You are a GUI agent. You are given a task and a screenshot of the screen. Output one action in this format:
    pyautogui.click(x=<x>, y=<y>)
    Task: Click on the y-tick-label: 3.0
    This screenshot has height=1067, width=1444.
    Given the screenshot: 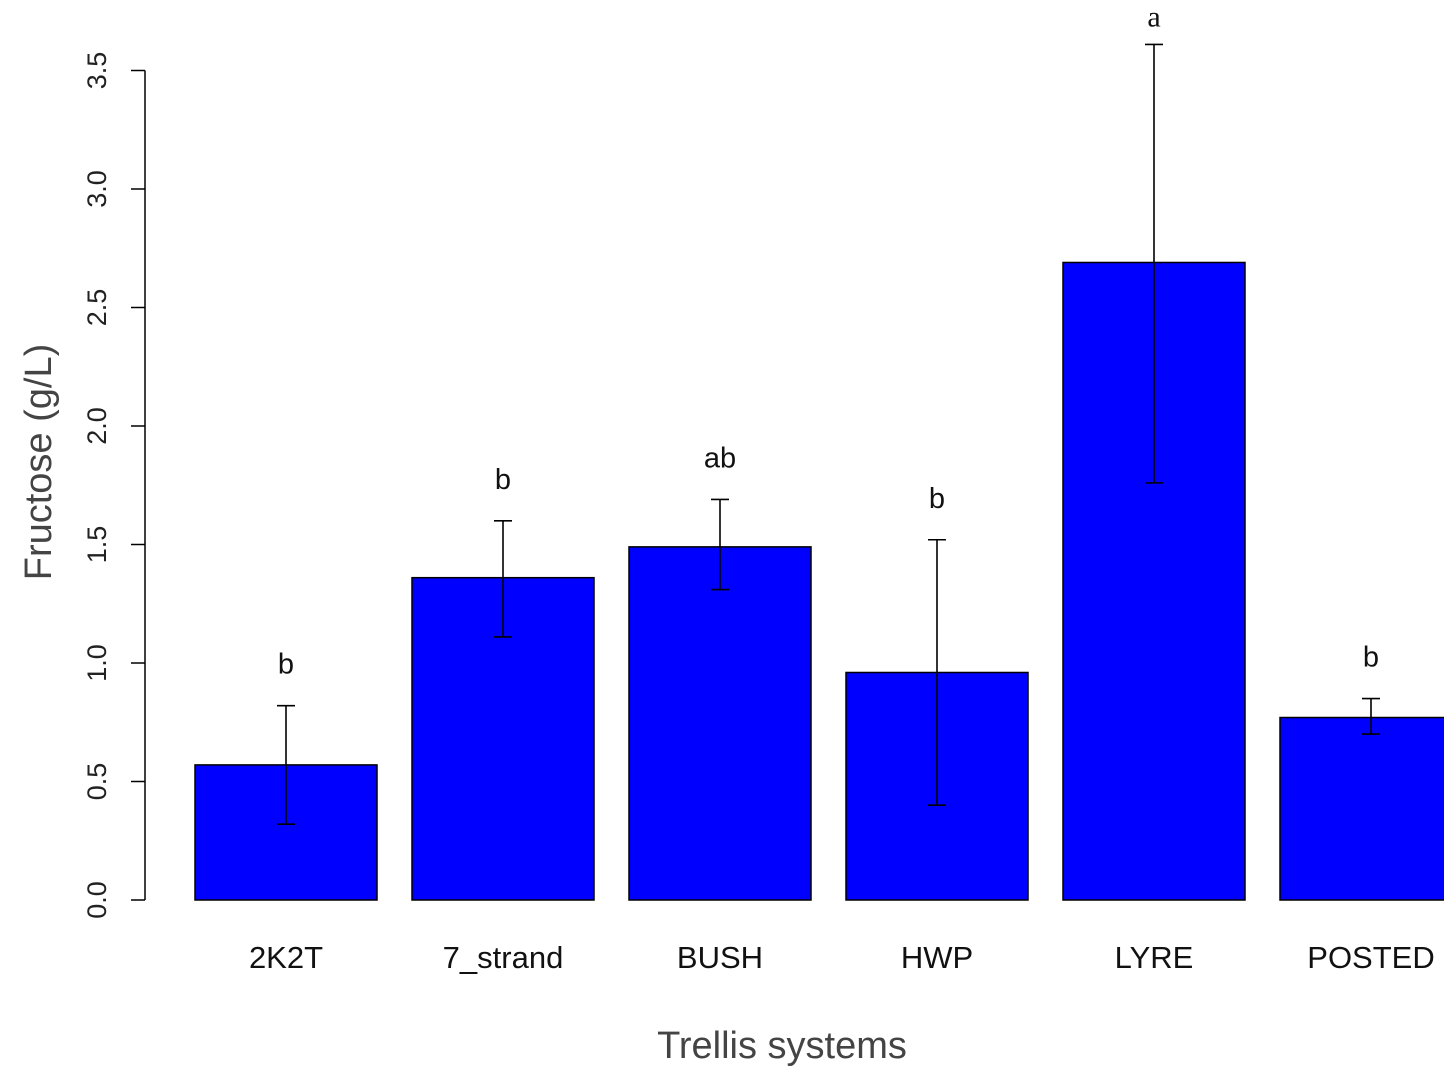 What is the action you would take?
    pyautogui.click(x=97, y=189)
    